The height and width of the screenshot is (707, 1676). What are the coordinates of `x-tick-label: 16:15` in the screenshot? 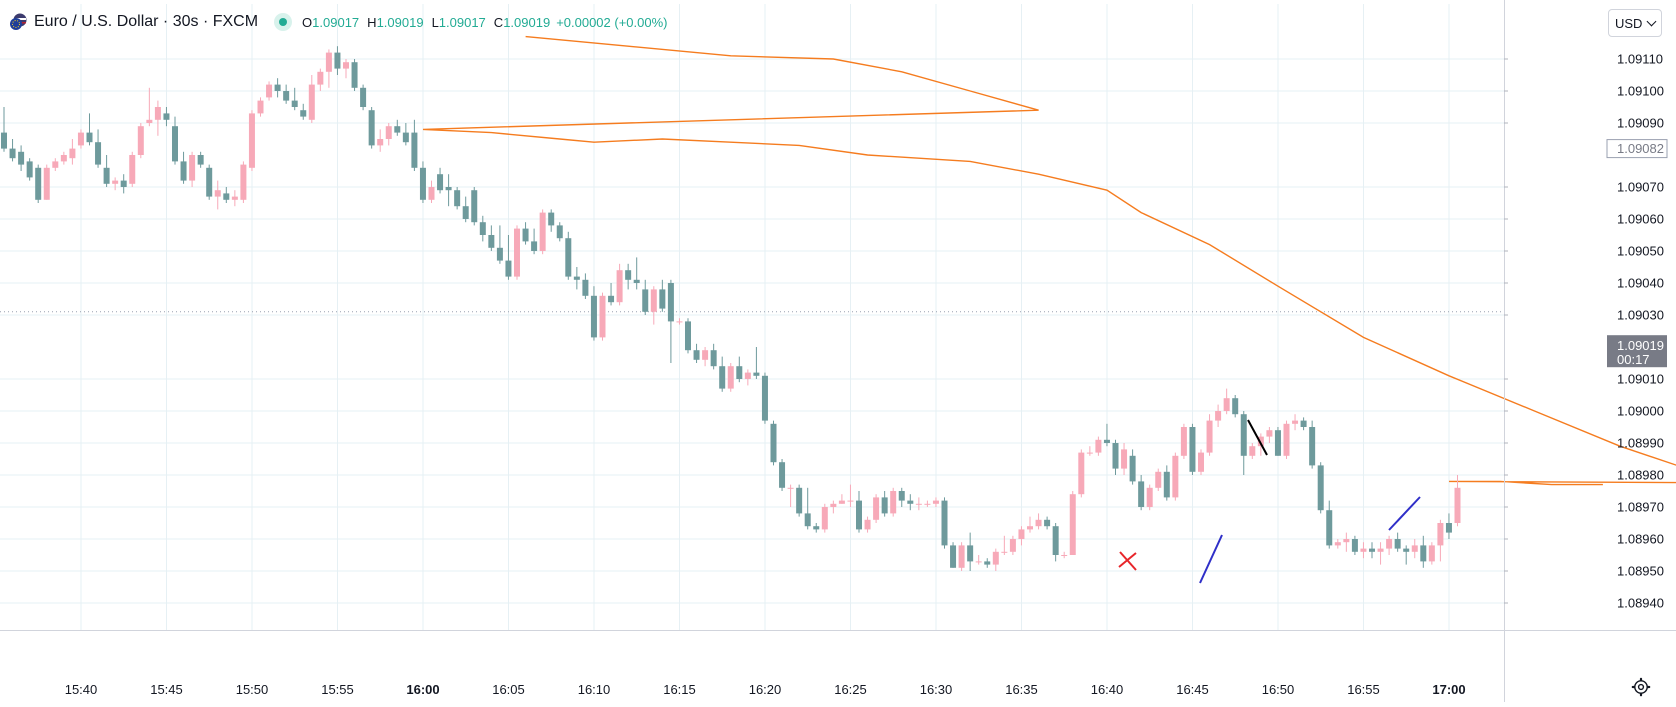 It's located at (679, 689).